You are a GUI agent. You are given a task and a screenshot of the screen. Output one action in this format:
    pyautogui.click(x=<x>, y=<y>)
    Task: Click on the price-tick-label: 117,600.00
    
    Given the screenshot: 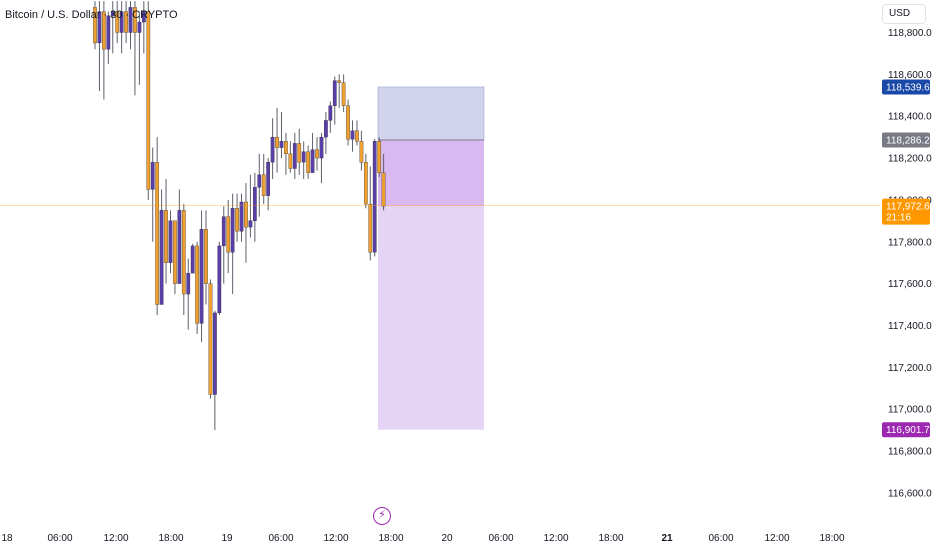 What is the action you would take?
    pyautogui.click(x=910, y=284)
    